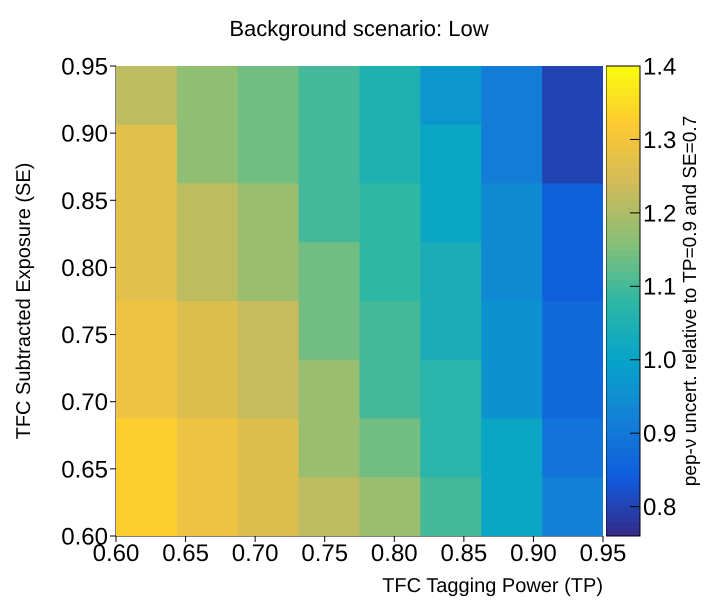 This screenshot has height=601, width=710. Describe the element at coordinates (185, 554) in the screenshot. I see `x-tick-label: 0.65` at that location.